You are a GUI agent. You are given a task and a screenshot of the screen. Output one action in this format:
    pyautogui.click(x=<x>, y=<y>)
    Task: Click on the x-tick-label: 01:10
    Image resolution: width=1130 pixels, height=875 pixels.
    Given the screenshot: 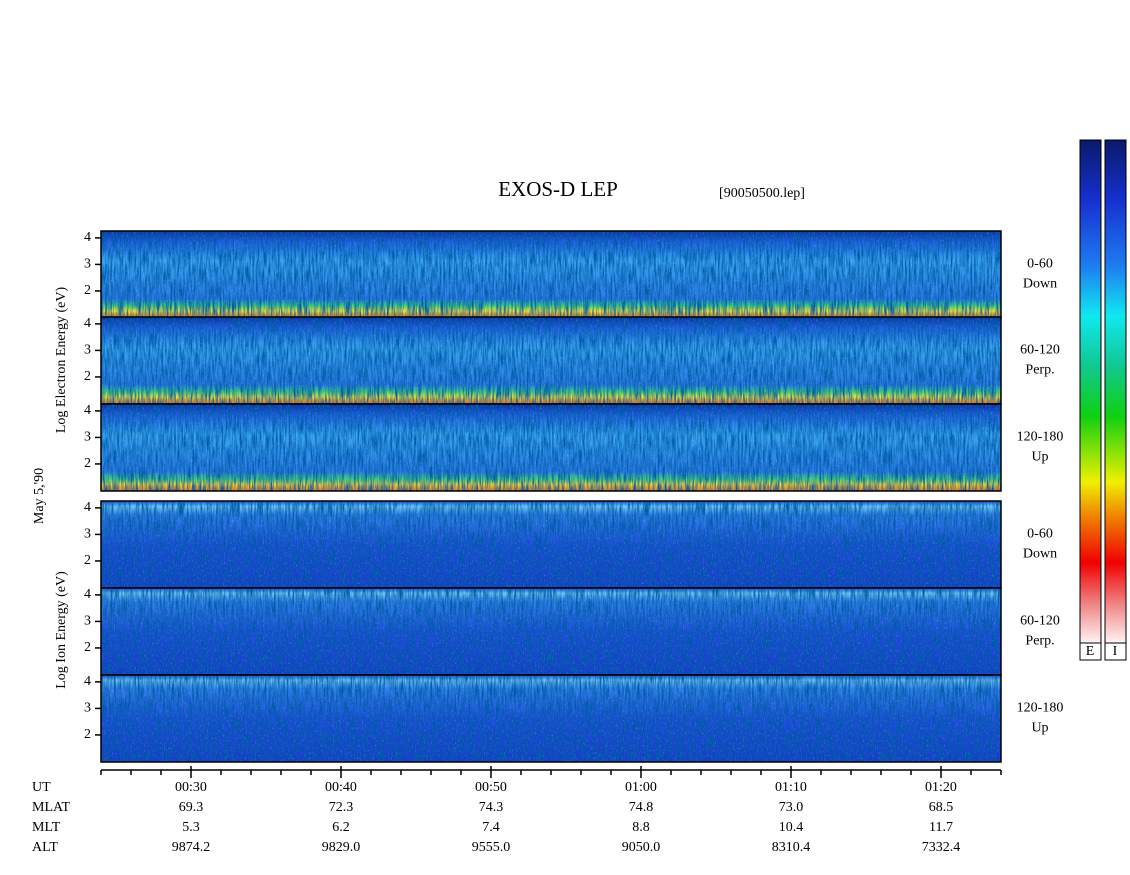 What is the action you would take?
    pyautogui.click(x=791, y=787)
    